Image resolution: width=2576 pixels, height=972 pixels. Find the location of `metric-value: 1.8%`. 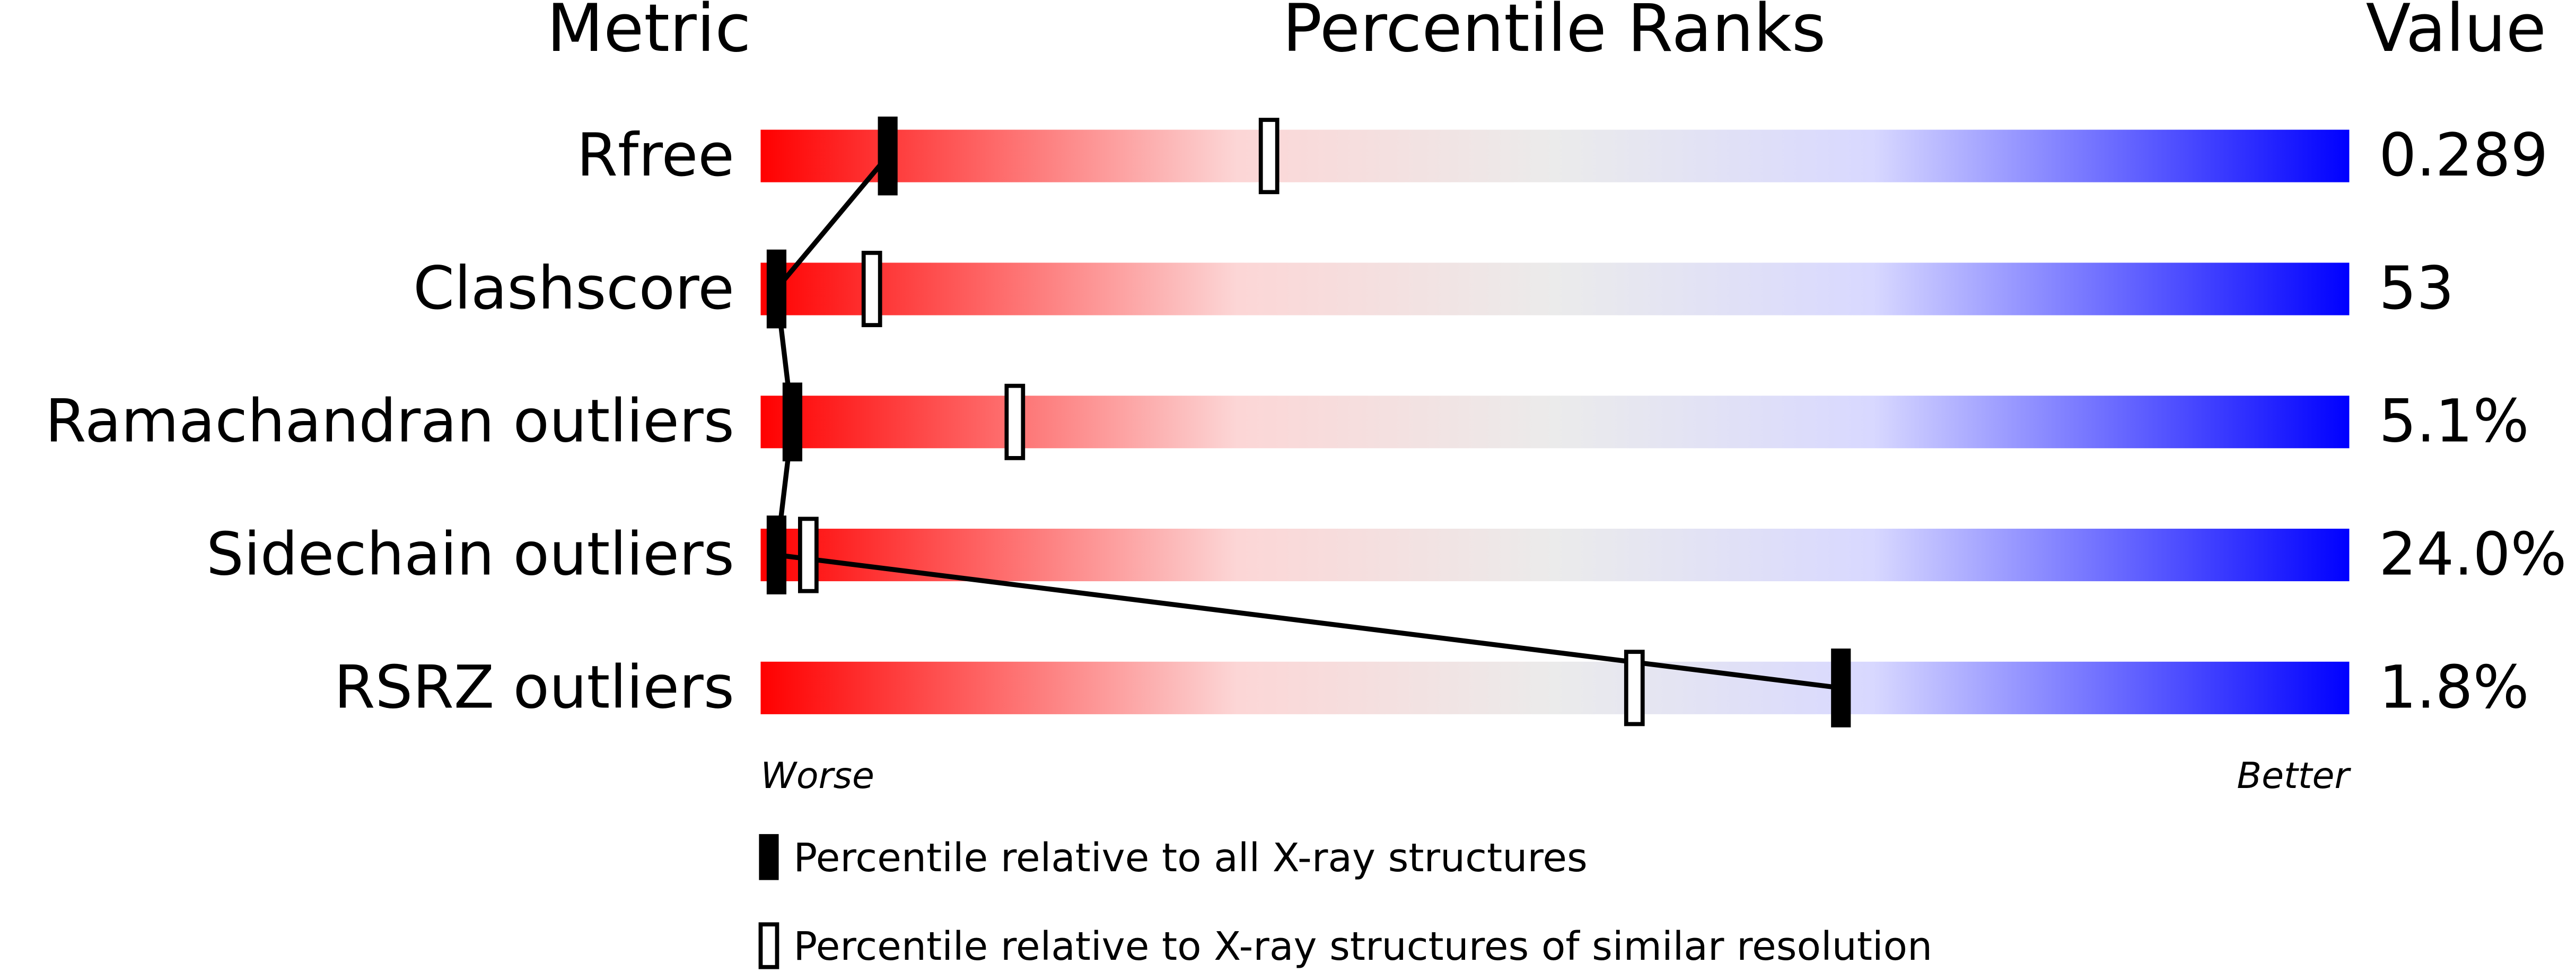

metric-value: 1.8% is located at coordinates (2454, 687).